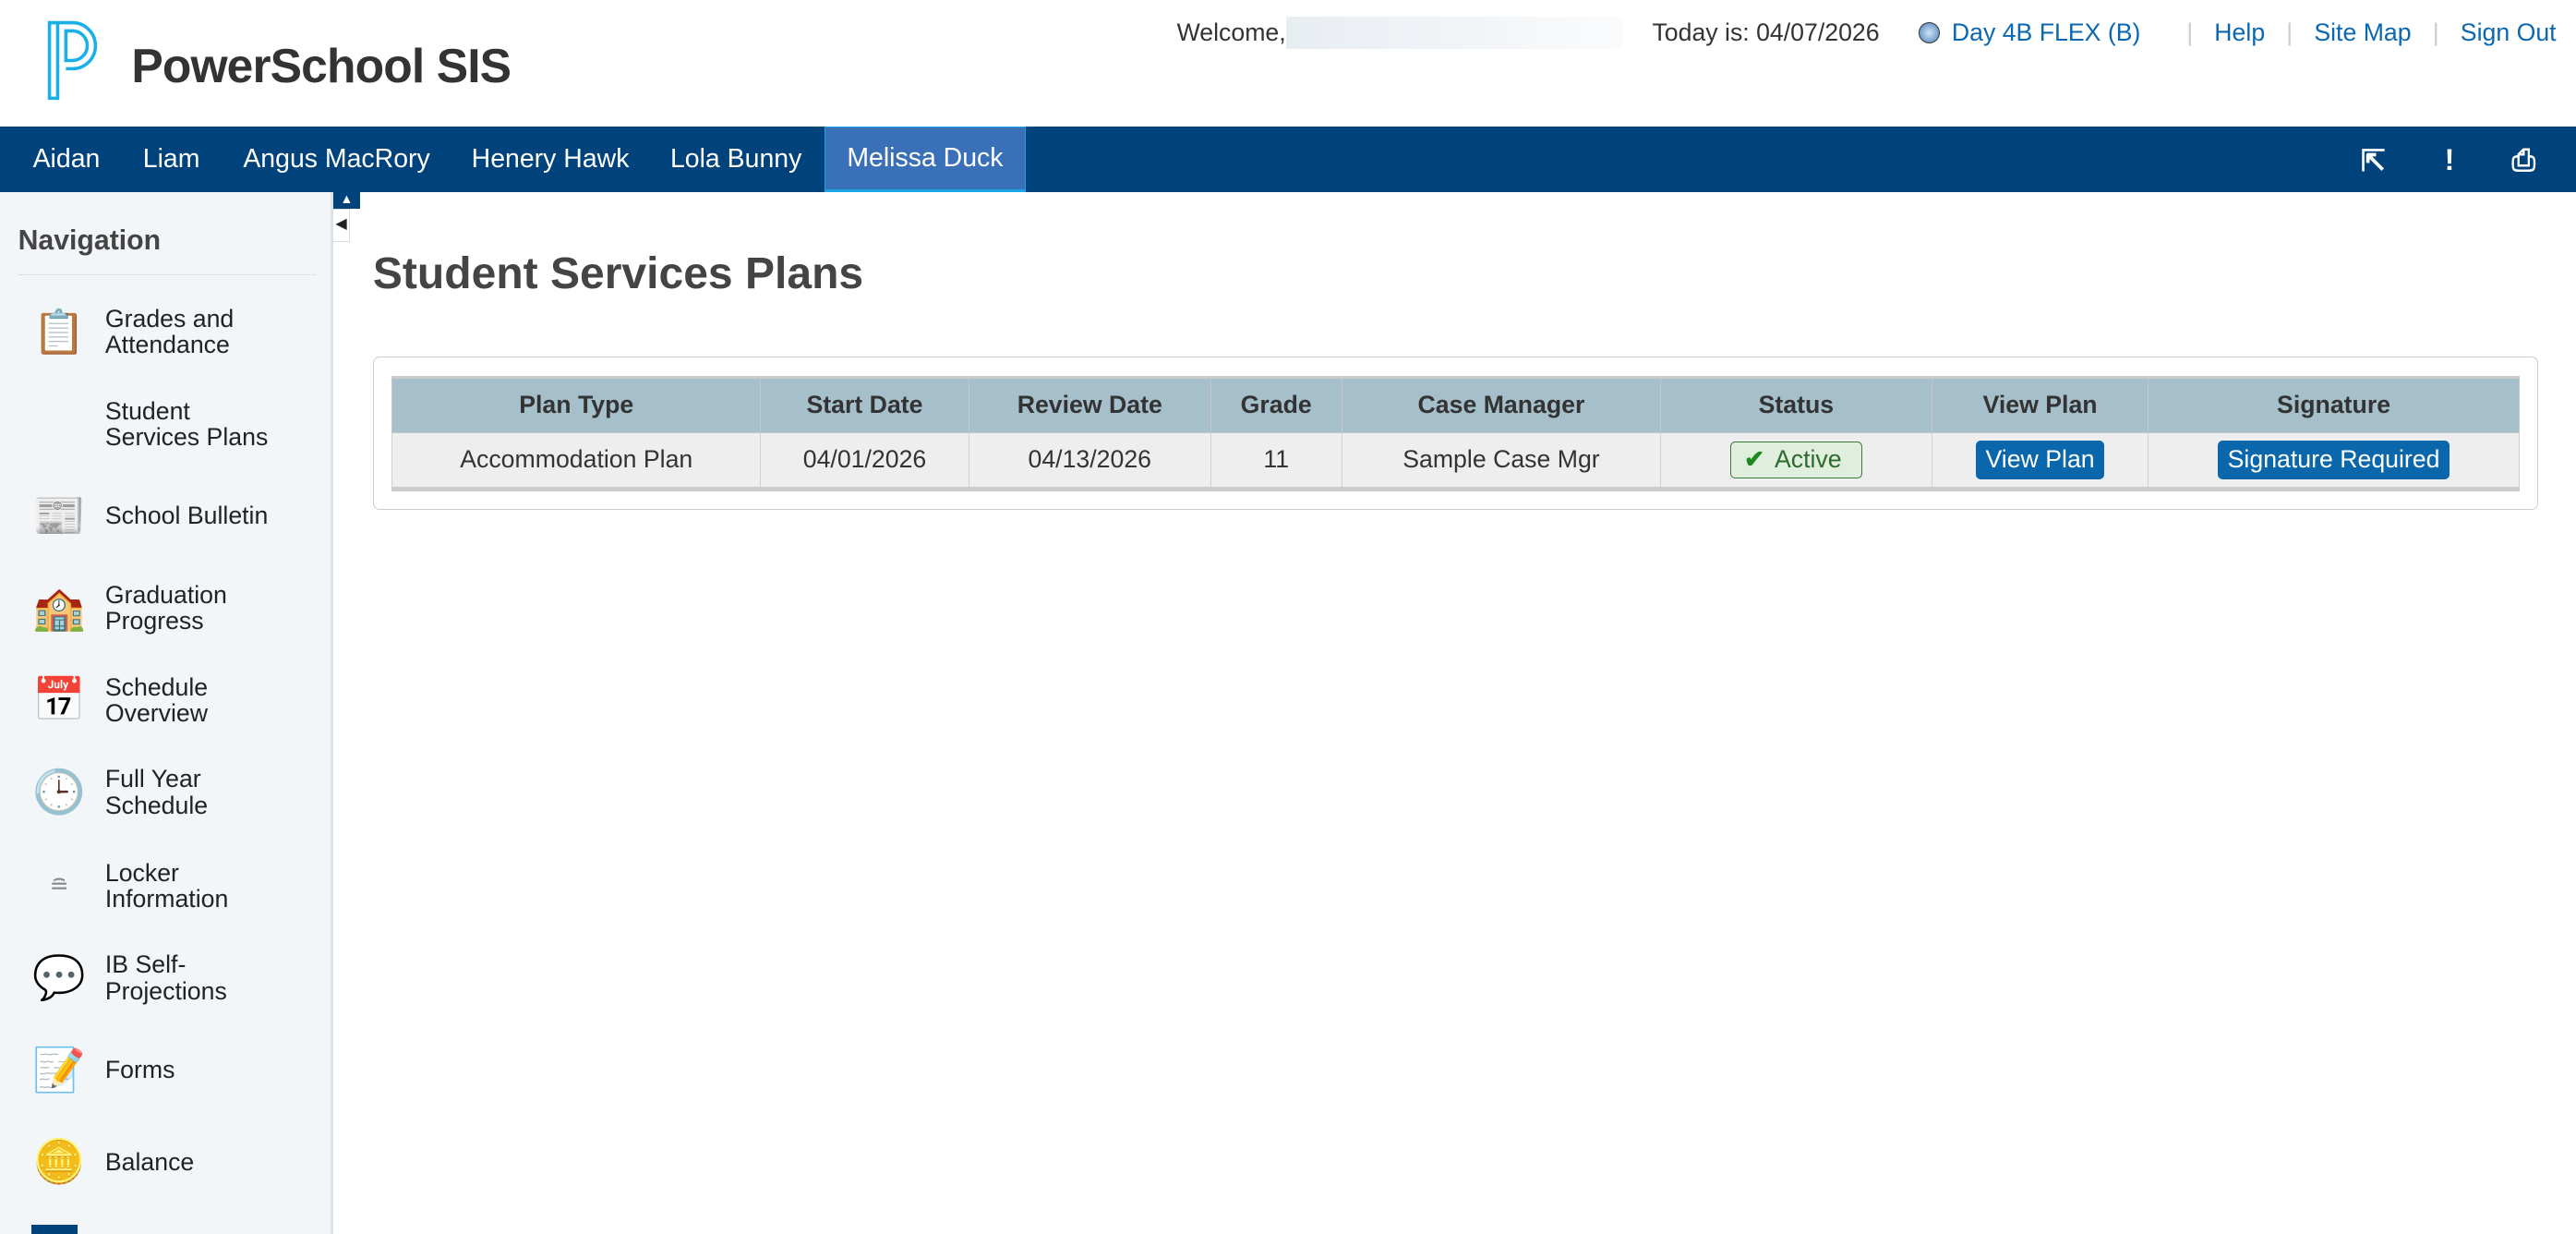  I want to click on print-icon: ⎙, so click(2523, 159).